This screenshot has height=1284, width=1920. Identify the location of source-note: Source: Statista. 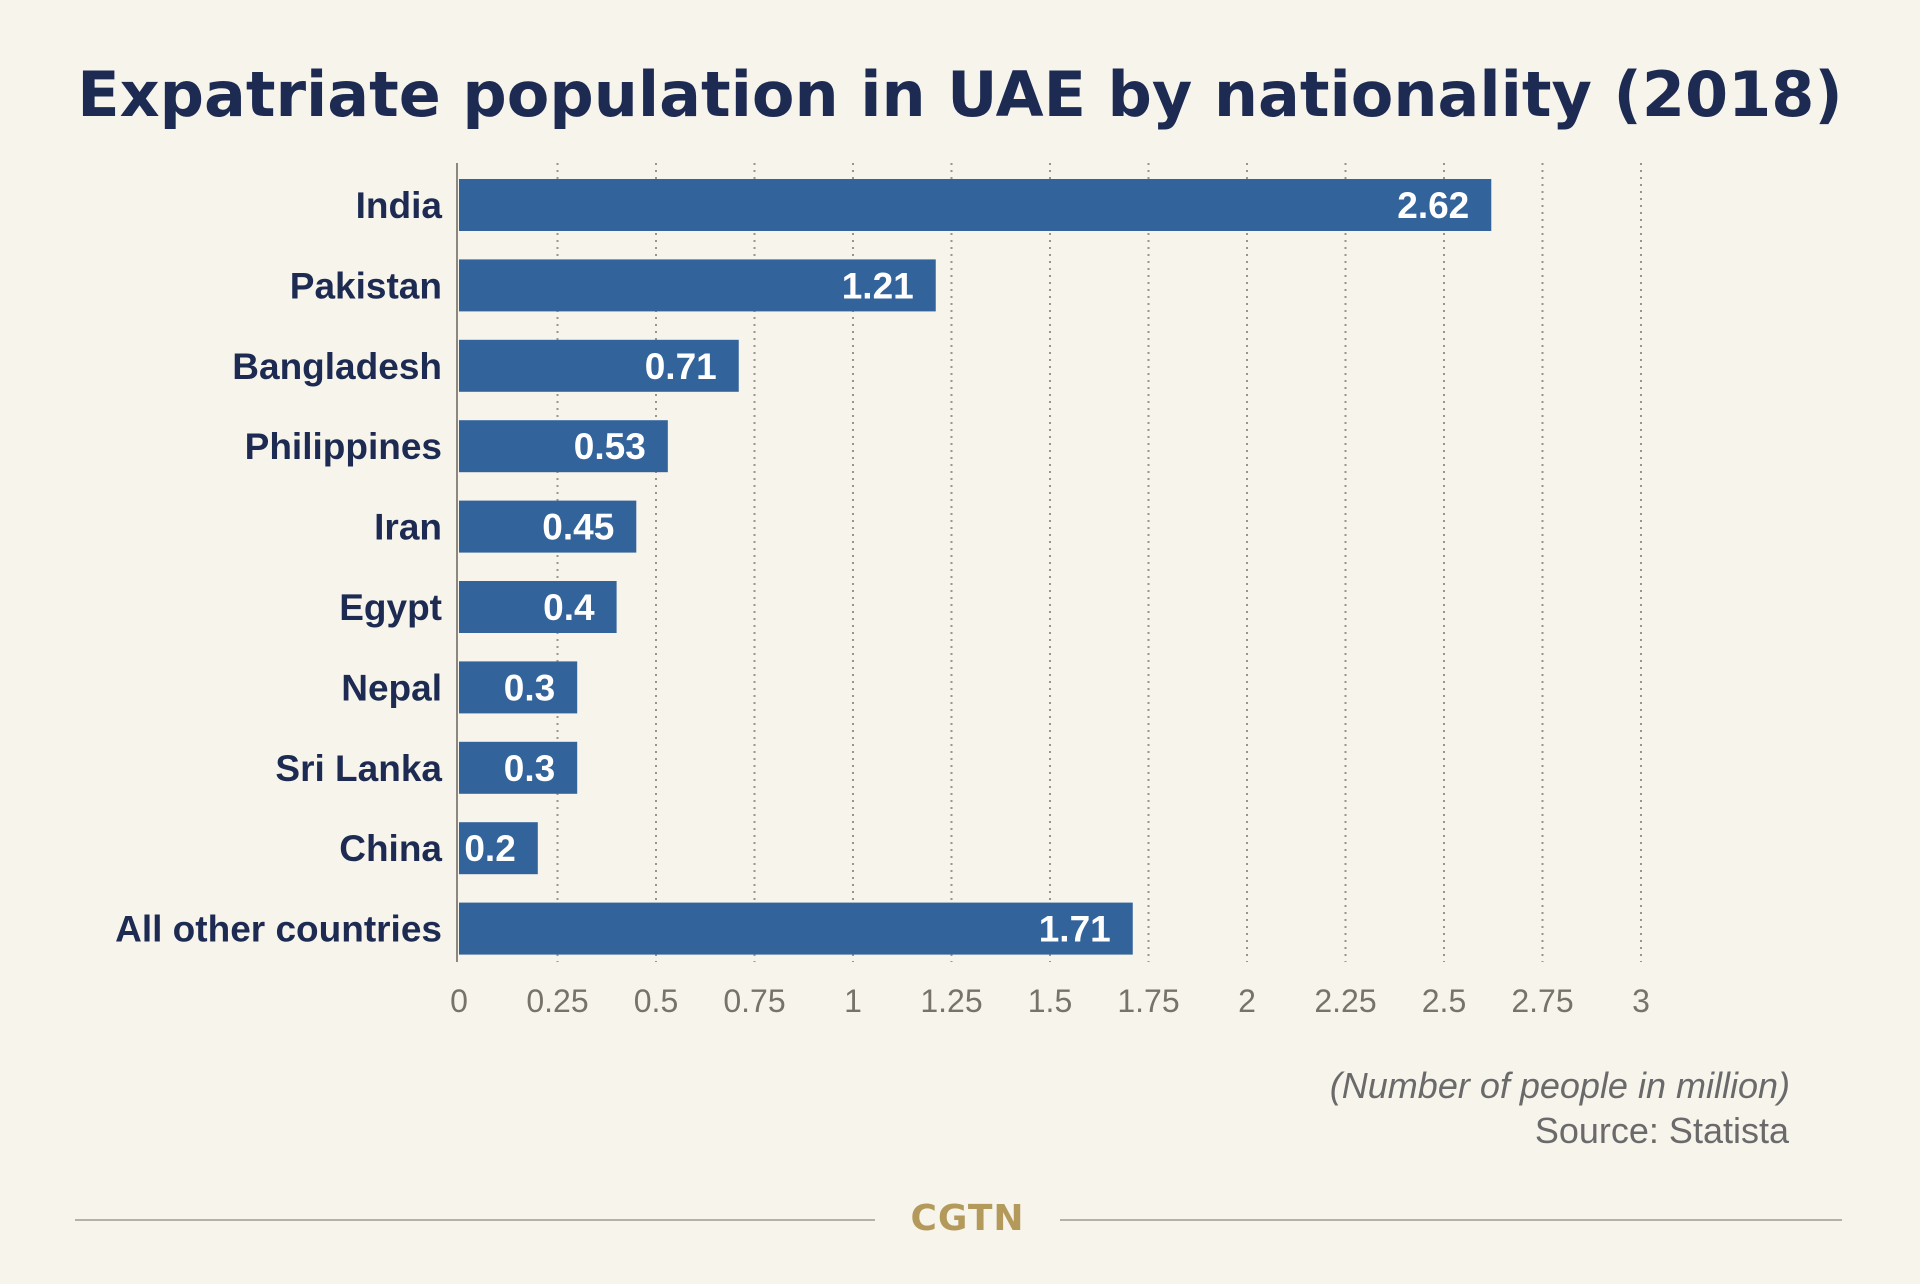
(1661, 1130).